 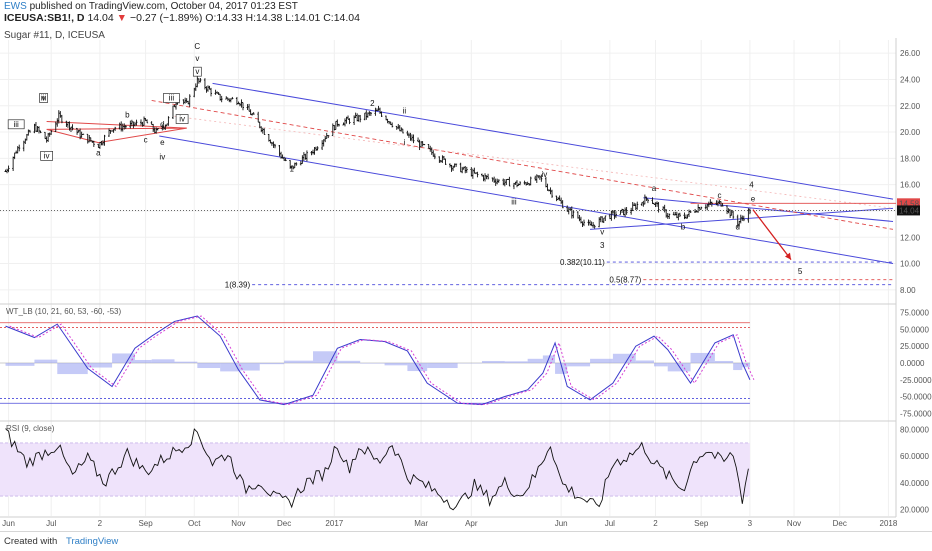 What do you see at coordinates (334, 523) in the screenshot?
I see `x-tick-label: 2017` at bounding box center [334, 523].